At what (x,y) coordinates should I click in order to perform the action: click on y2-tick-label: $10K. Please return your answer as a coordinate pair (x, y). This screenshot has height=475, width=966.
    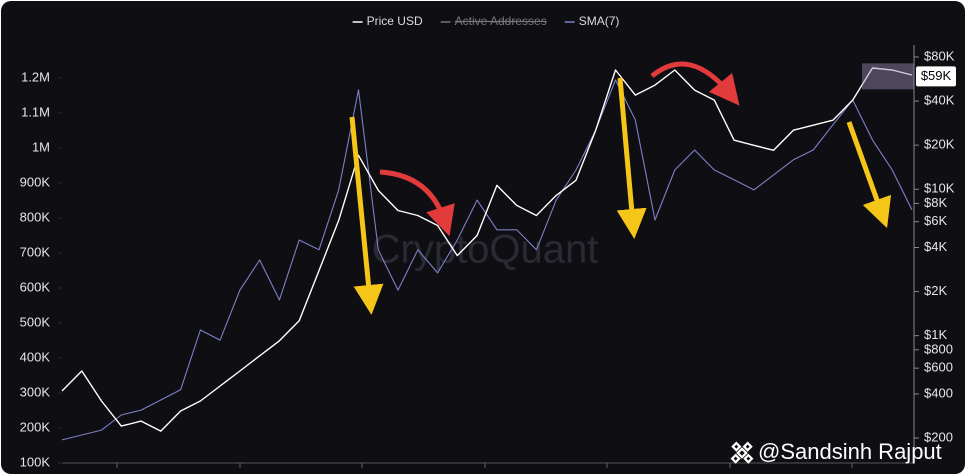
    Looking at the image, I should click on (939, 188).